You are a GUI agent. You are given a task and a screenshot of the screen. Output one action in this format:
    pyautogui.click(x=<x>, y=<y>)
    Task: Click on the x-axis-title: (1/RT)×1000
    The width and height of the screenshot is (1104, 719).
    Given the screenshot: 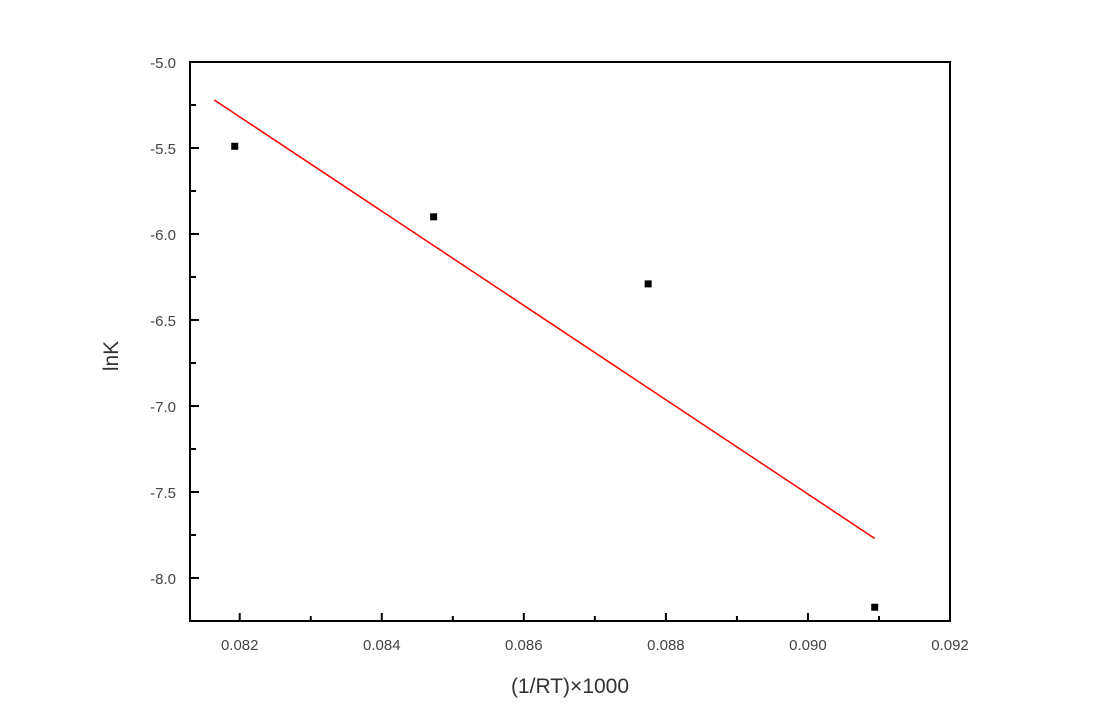 What is the action you would take?
    pyautogui.click(x=570, y=686)
    